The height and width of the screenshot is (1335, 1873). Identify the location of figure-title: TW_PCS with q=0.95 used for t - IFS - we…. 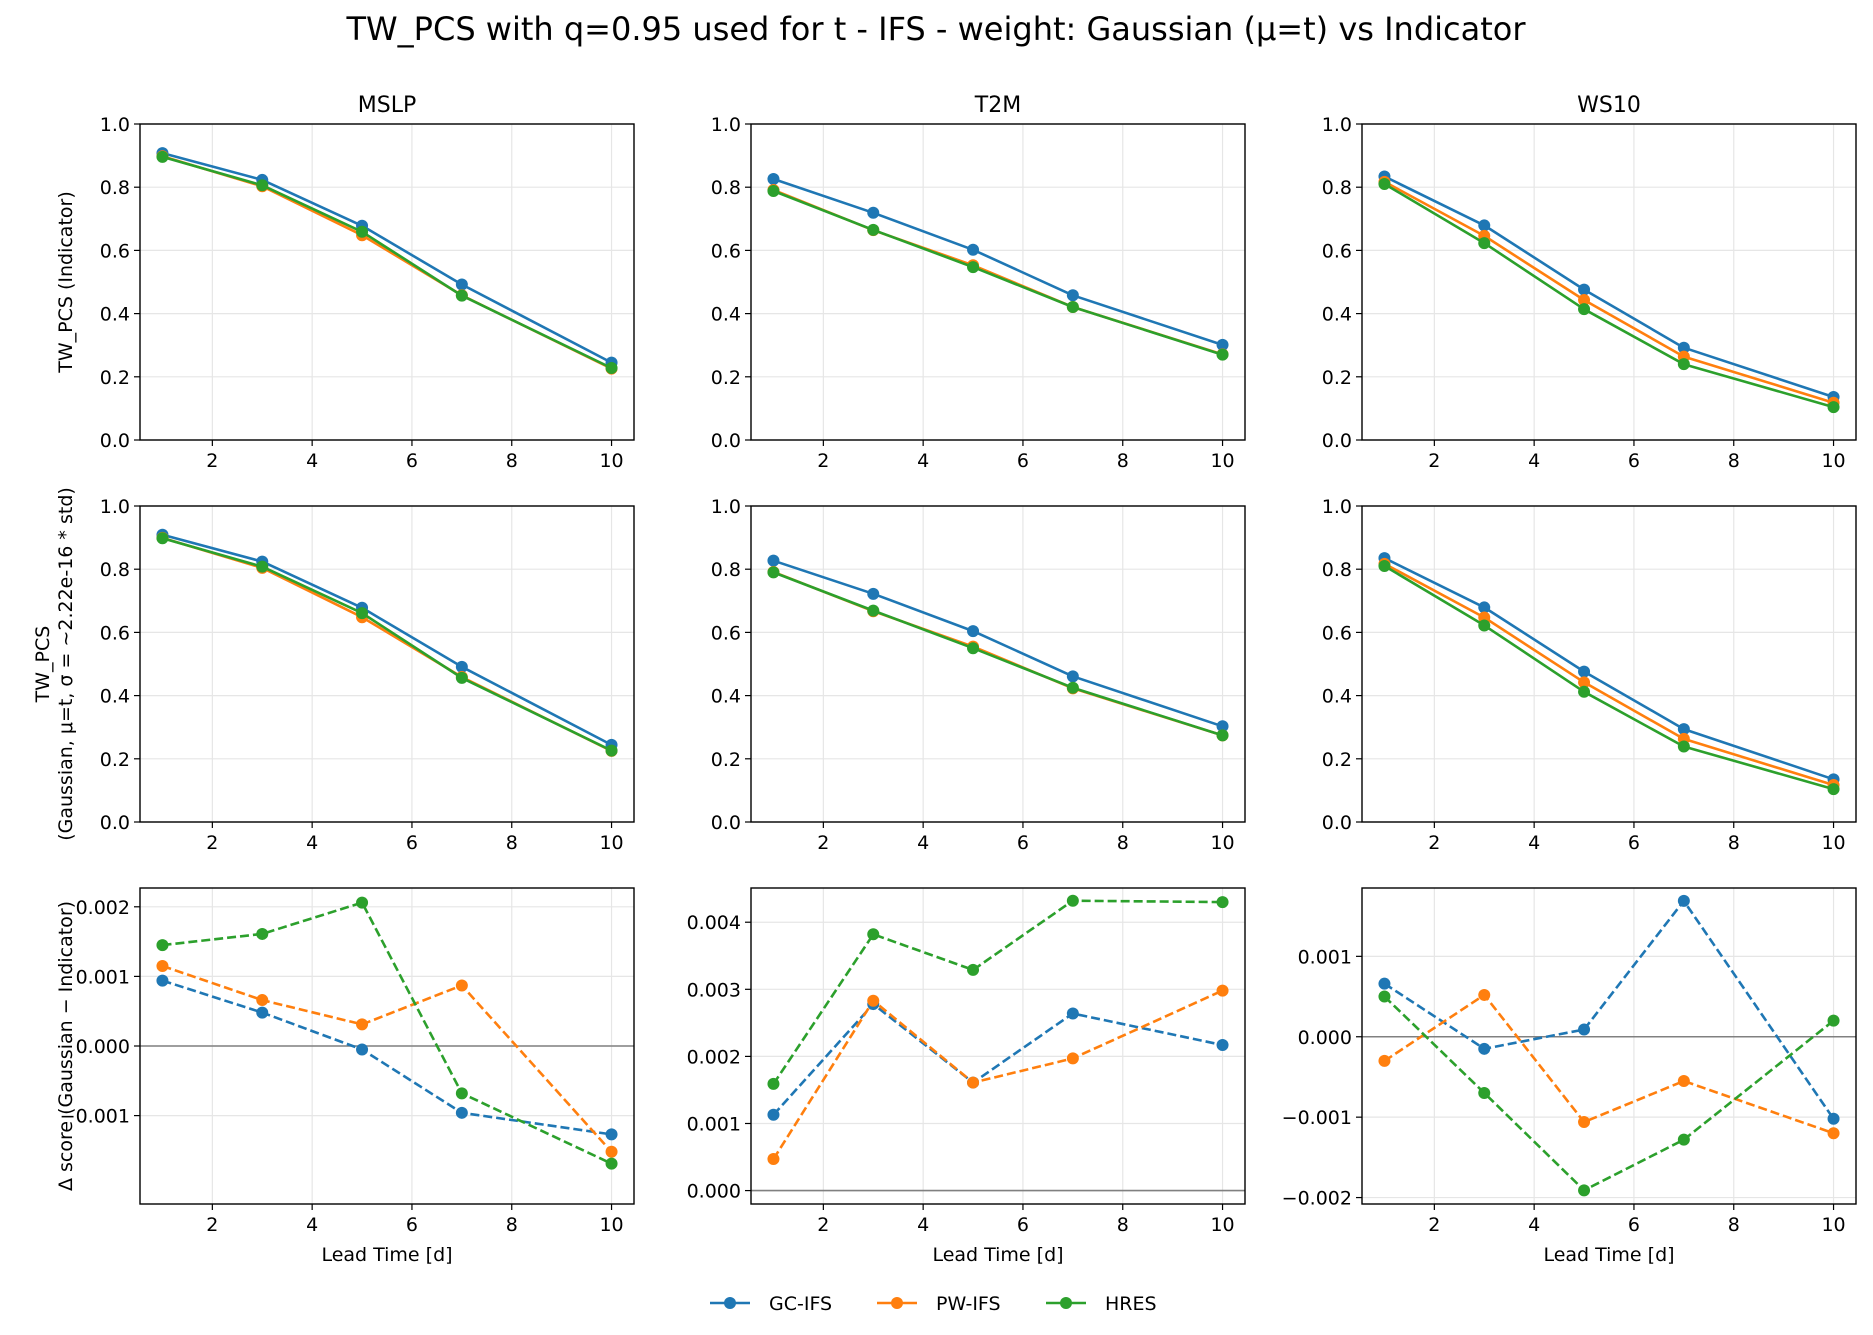
(935, 29).